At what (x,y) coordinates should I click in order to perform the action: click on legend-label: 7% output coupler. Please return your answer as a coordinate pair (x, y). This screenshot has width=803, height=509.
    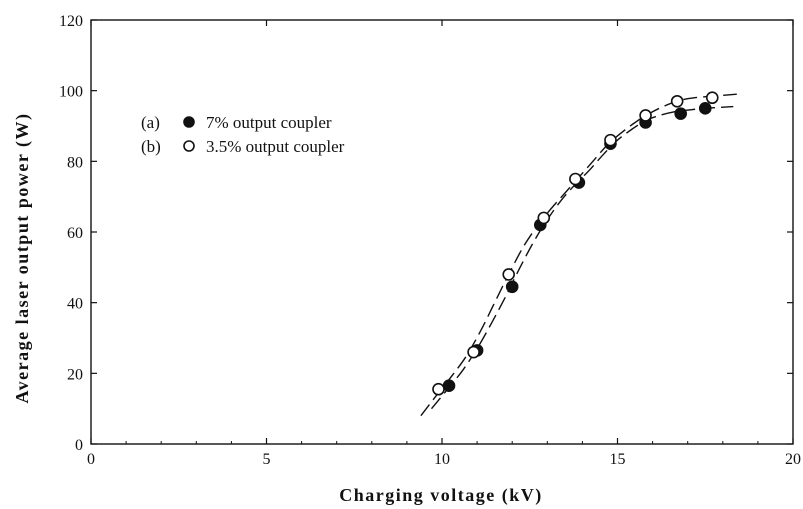
    Looking at the image, I should click on (269, 122).